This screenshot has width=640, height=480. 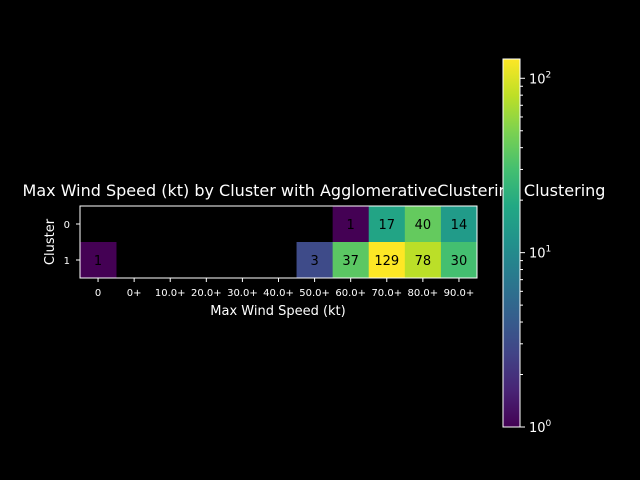 I want to click on x-tick-label: 50.0+, so click(x=314, y=293).